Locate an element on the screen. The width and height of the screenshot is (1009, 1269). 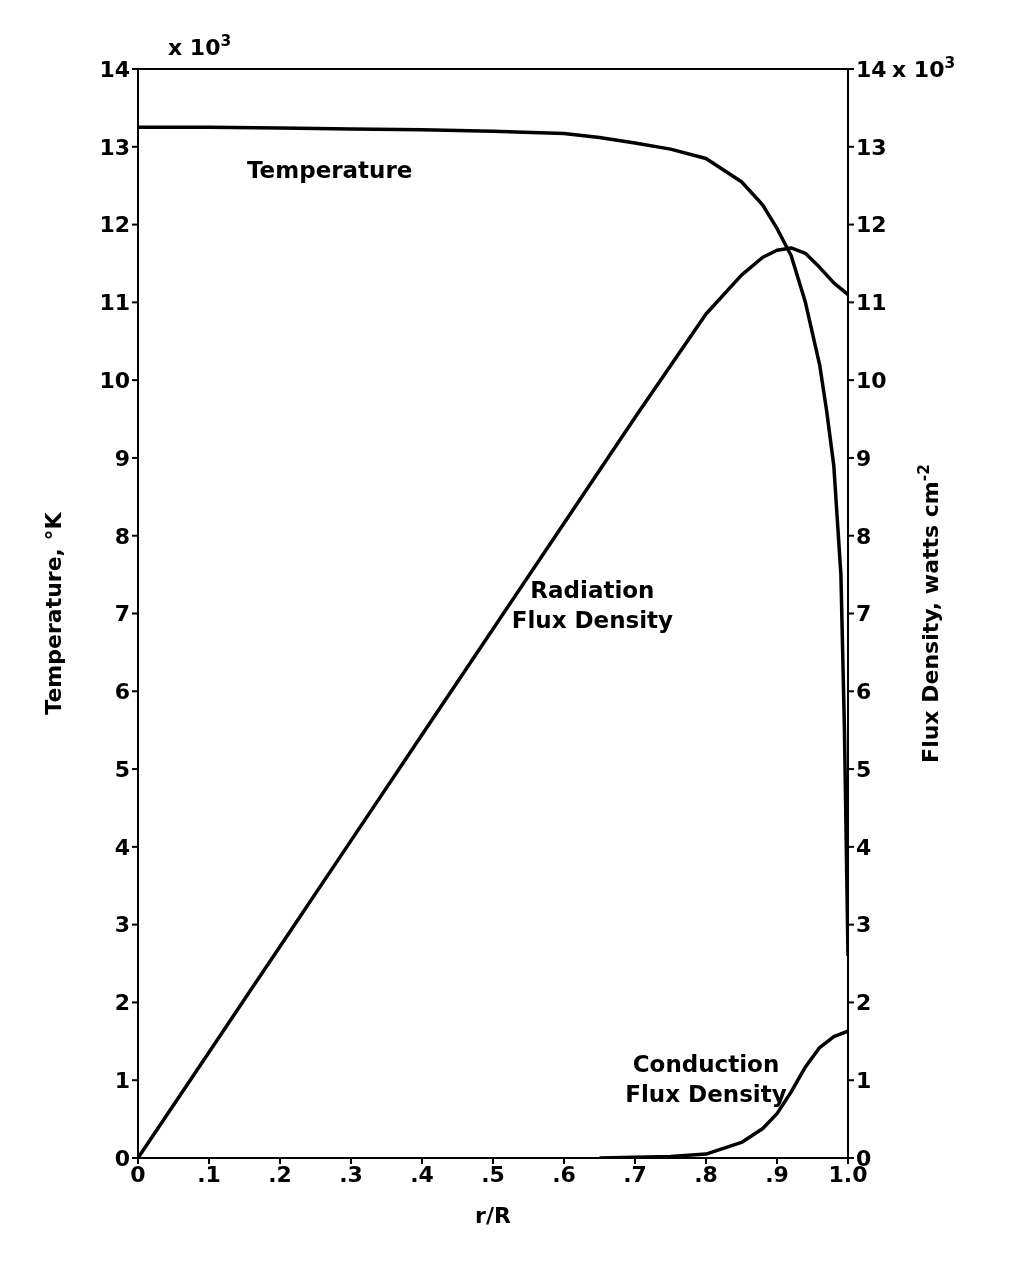
y2-tick-label: 5 is located at coordinates (864, 769).